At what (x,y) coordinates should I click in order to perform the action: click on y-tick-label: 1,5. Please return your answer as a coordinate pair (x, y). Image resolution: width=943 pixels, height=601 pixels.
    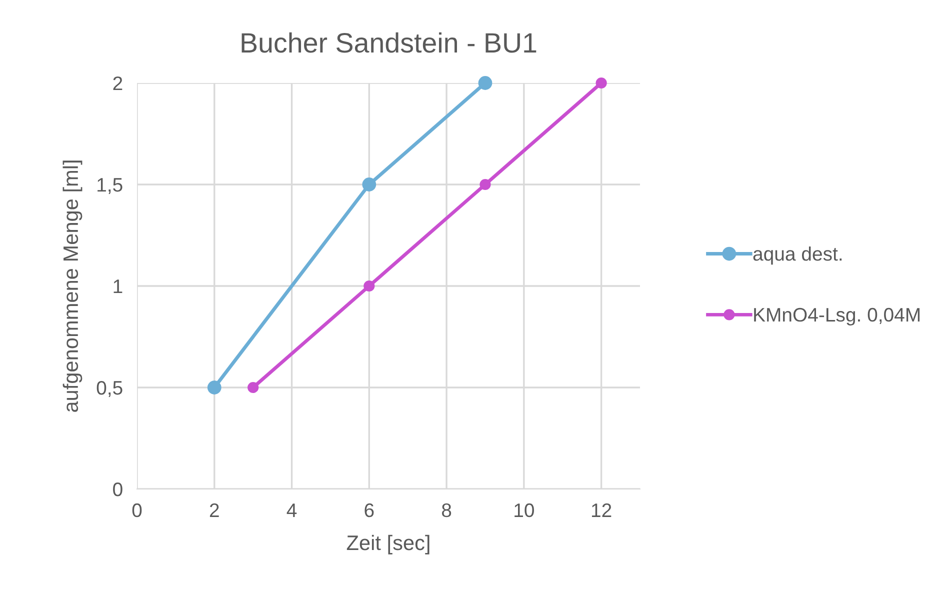
    Looking at the image, I should click on (110, 186).